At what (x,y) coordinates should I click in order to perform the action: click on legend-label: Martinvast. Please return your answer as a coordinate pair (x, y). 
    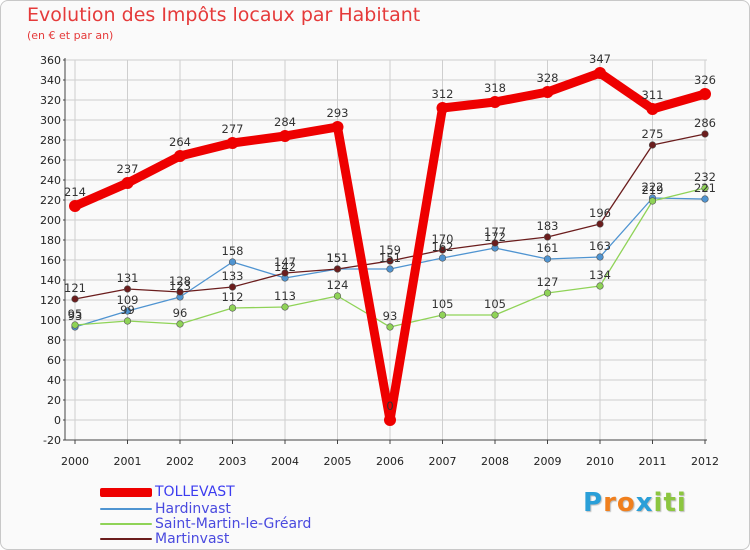
    Looking at the image, I should click on (192, 539).